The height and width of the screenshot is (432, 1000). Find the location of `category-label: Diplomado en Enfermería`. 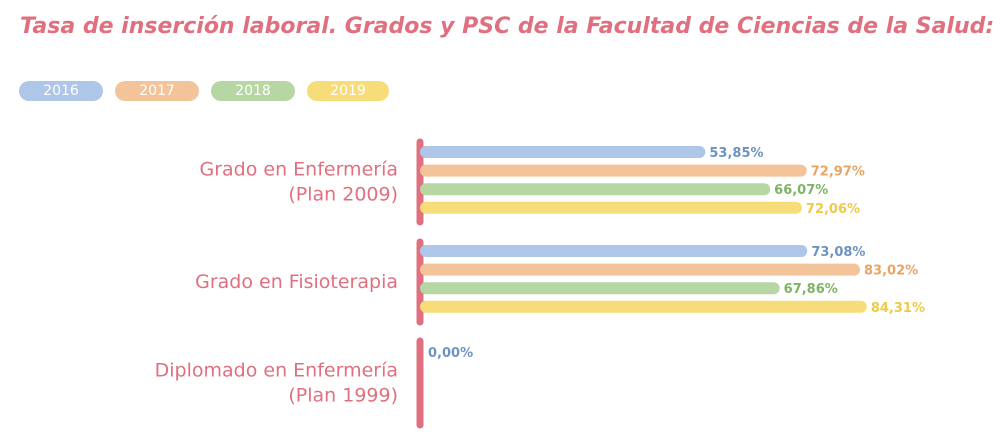

category-label: Diplomado en Enfermería is located at coordinates (276, 371).